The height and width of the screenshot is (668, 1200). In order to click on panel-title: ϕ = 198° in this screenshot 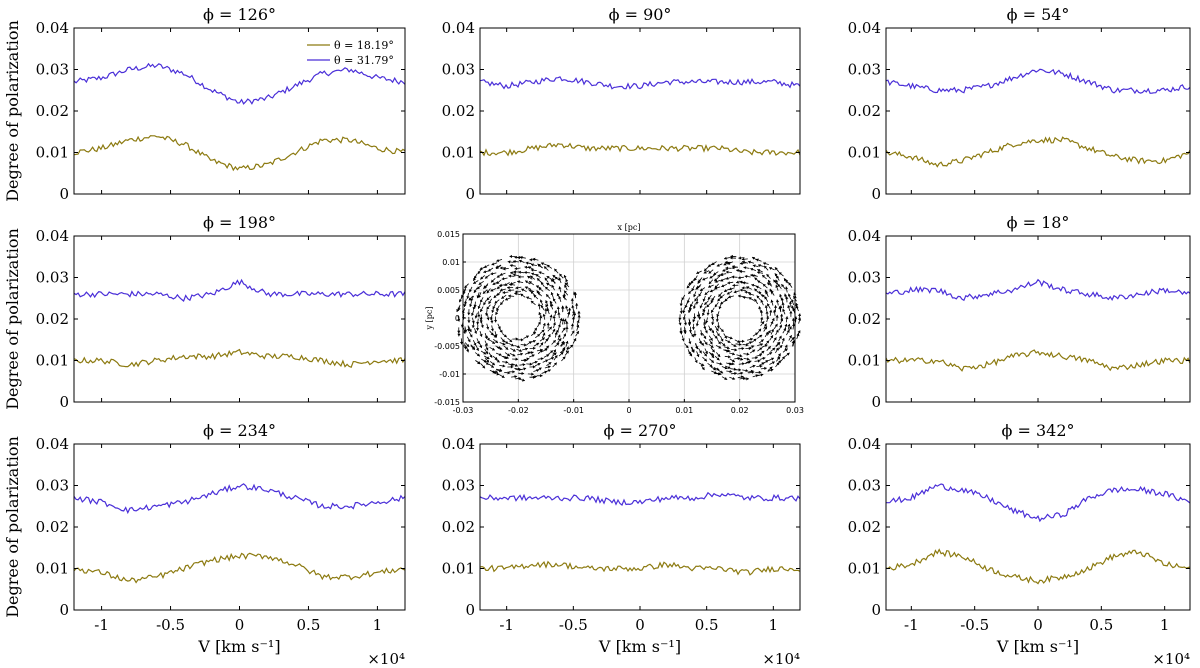, I will do `click(239, 222)`.